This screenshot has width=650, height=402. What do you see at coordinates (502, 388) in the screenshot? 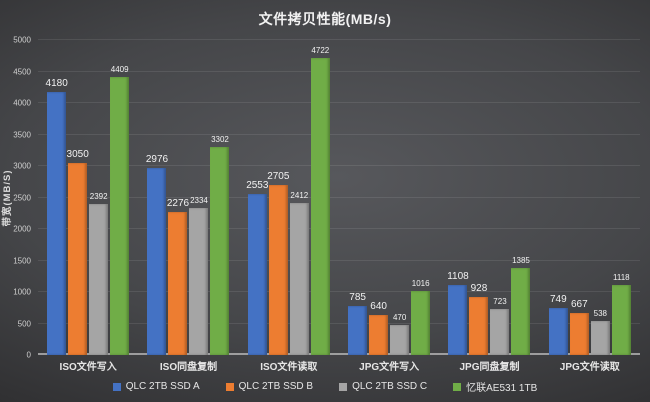
I see `legend-label: 忆联AE531 1TB` at bounding box center [502, 388].